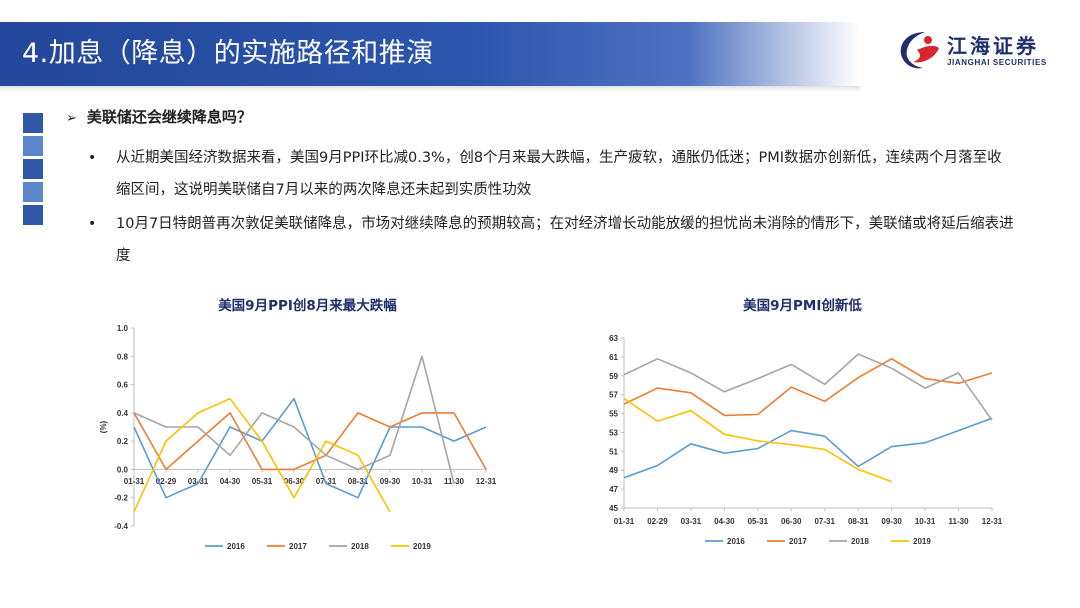 This screenshot has height=608, width=1080. Describe the element at coordinates (808, 448) in the screenshot. I see `series-line-2016` at that location.